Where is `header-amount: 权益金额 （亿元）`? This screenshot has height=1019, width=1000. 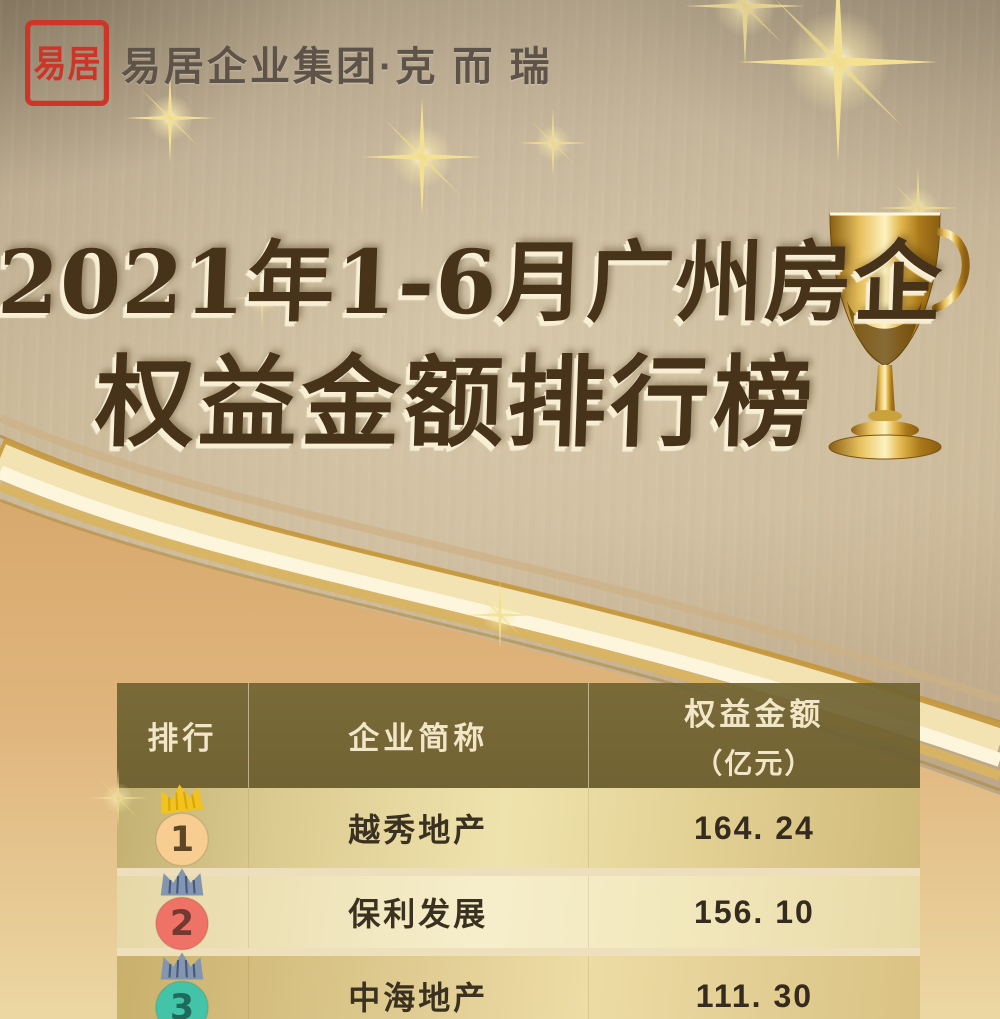 header-amount: 权益金额 （亿元） is located at coordinates (753, 735).